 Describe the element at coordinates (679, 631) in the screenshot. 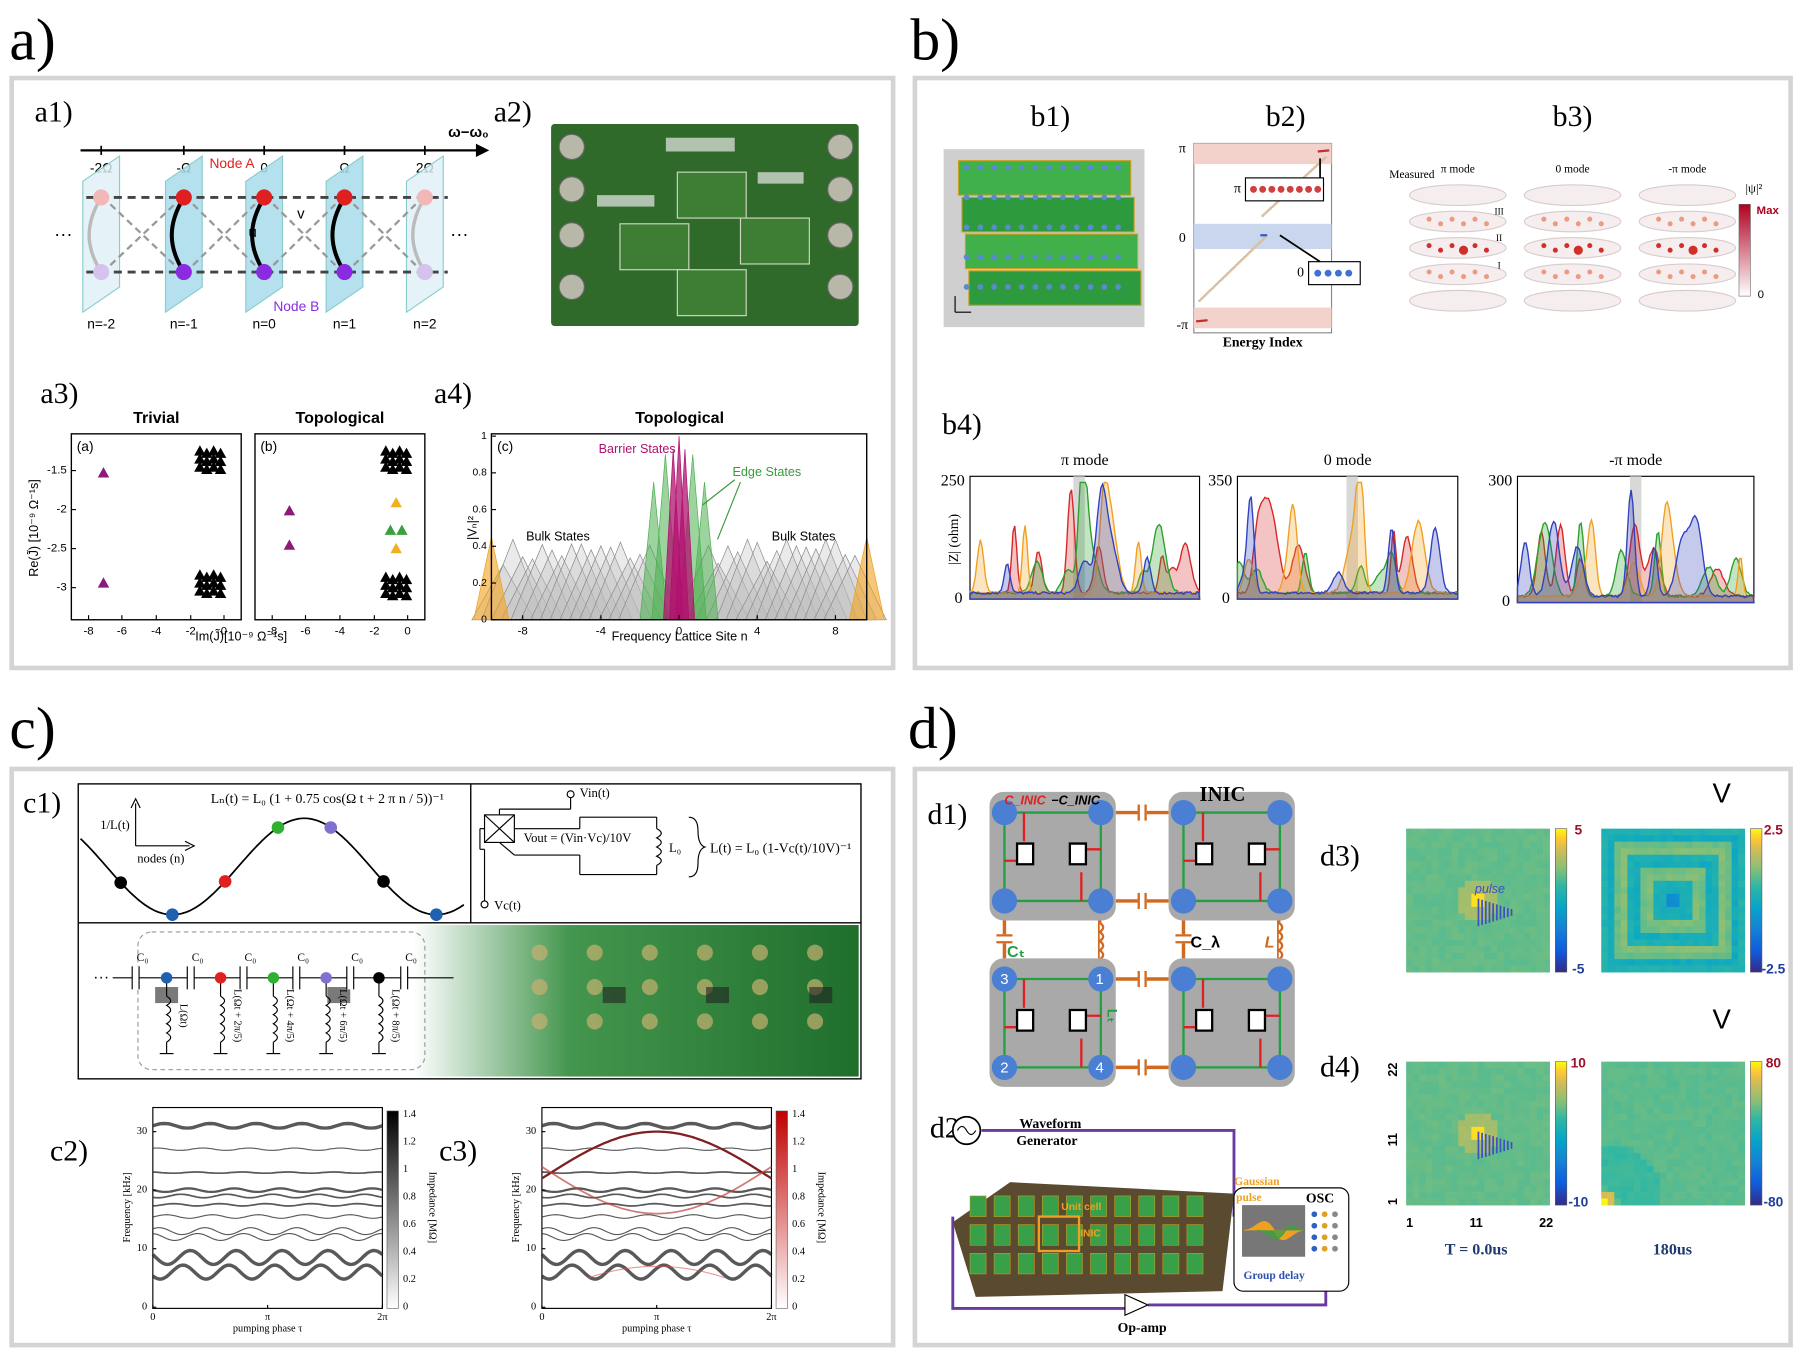

I see `xticks: 0` at that location.